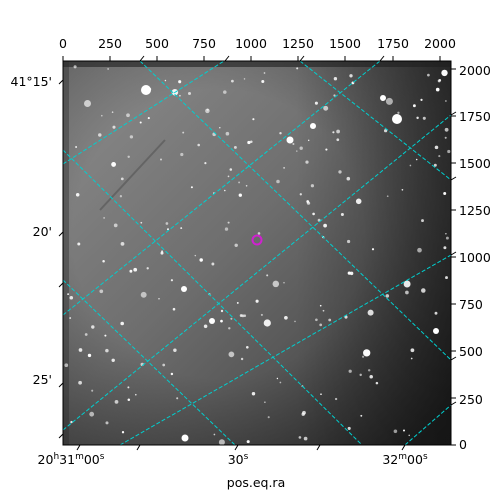 Image resolution: width=500 pixels, height=500 pixels. What do you see at coordinates (471, 399) in the screenshot?
I see `right-tick-label: 250` at bounding box center [471, 399].